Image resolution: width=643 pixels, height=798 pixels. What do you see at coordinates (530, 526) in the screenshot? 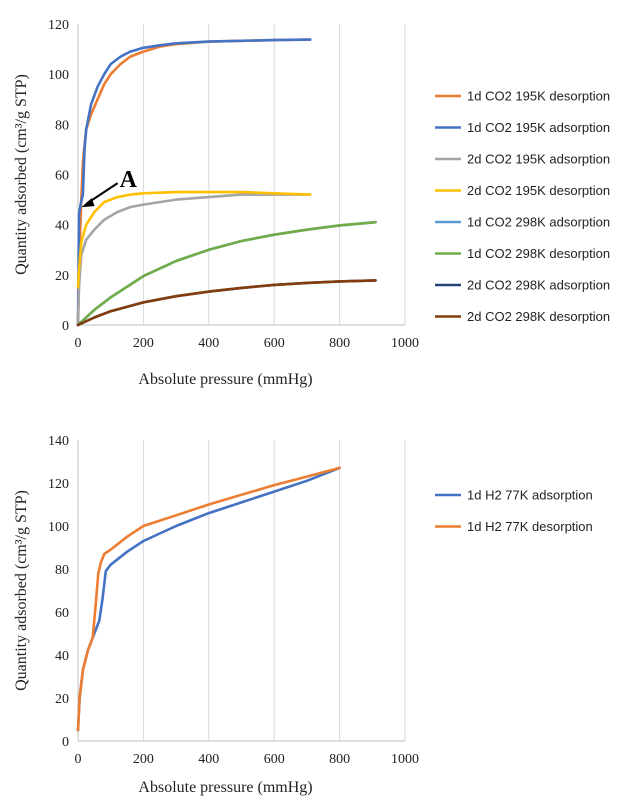
I see `legend-entry: 1d H2 77K desorption` at bounding box center [530, 526].